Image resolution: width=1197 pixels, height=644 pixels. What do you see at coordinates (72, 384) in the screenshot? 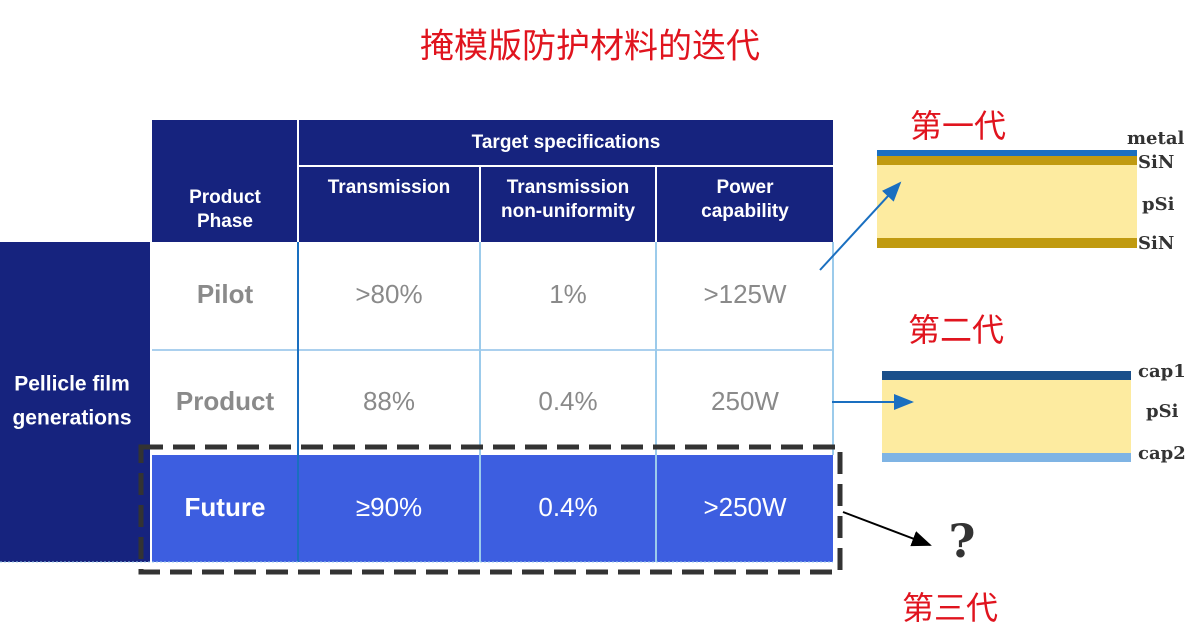
I see `side-label: Pellicle film` at bounding box center [72, 384].